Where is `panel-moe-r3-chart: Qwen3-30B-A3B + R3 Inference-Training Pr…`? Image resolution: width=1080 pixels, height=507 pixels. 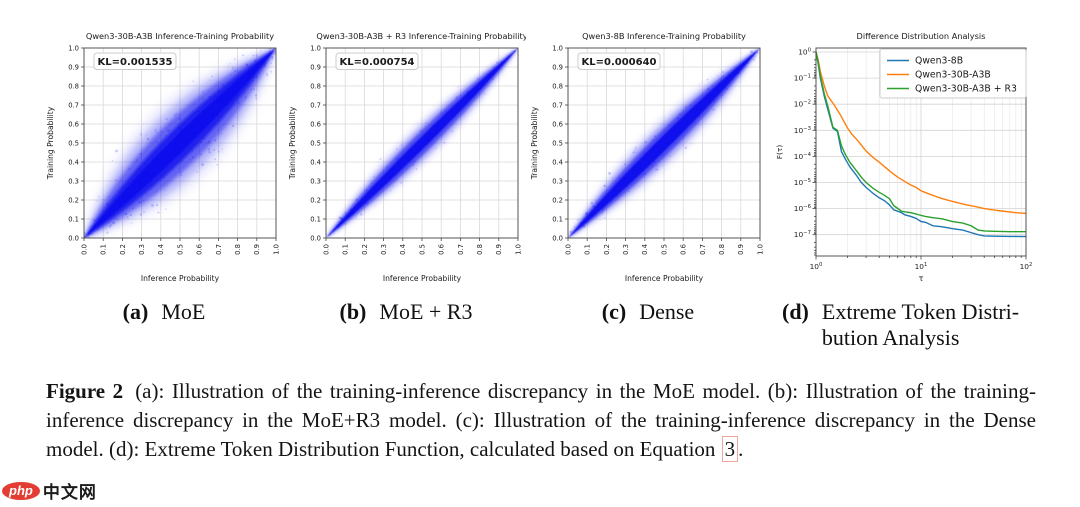 panel-moe-r3-chart: Qwen3-30B-A3B + R3 Inference-Training Pr… is located at coordinates (407, 161).